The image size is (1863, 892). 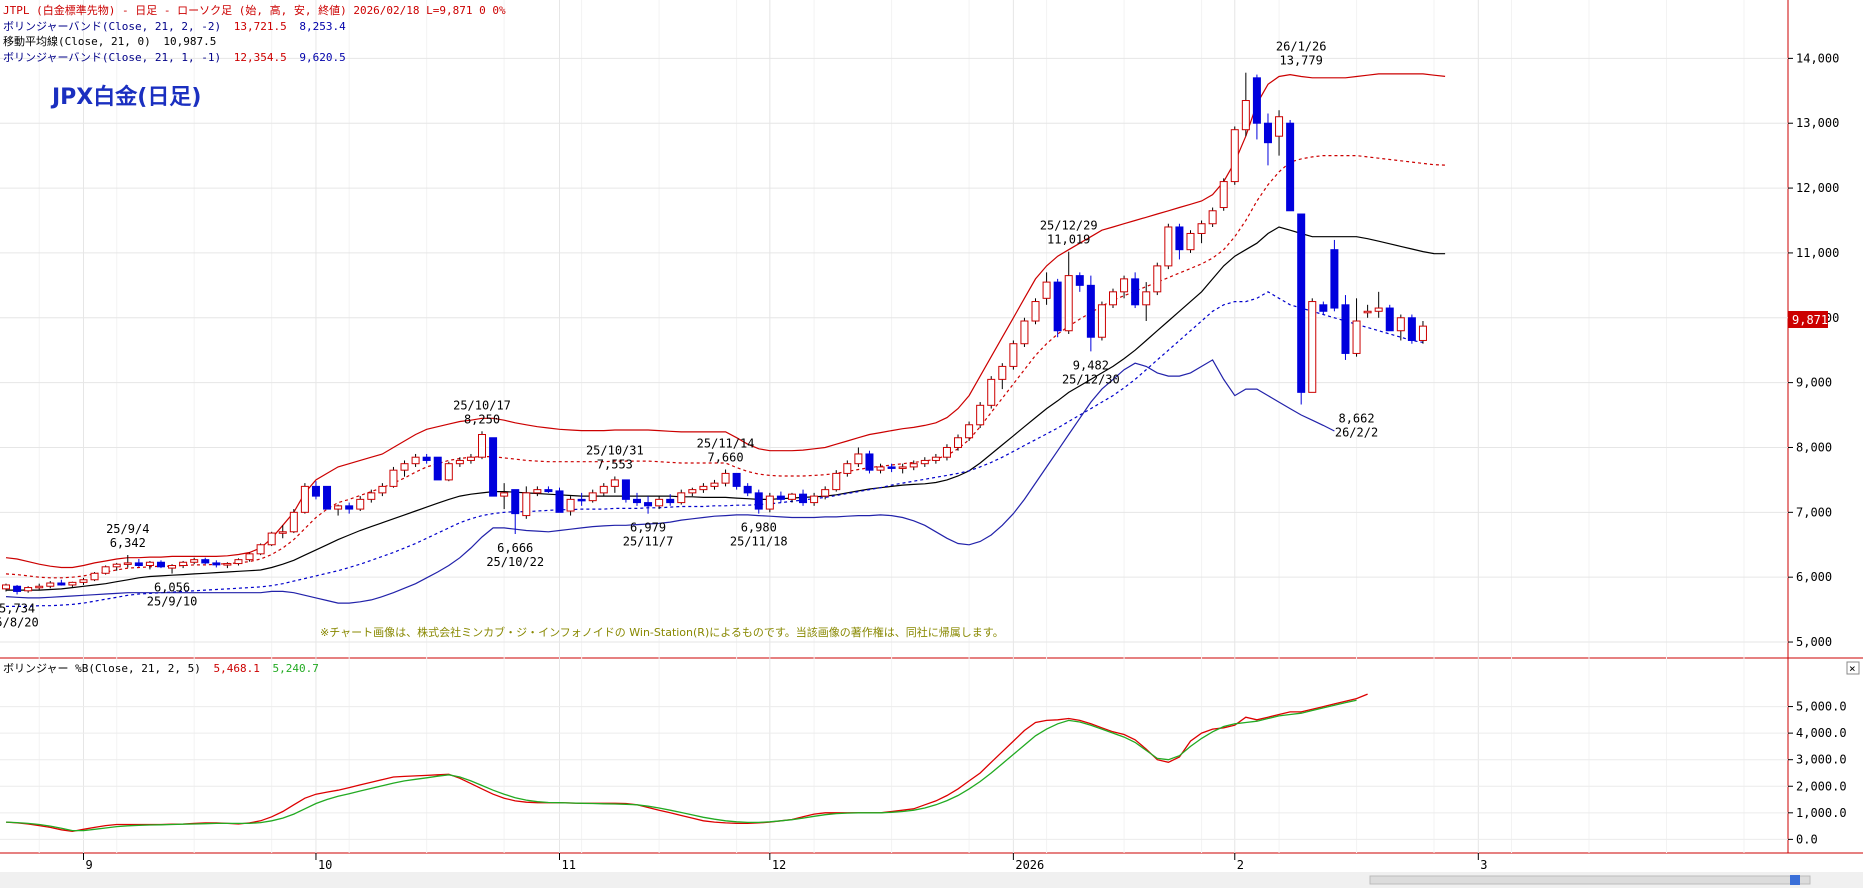 I want to click on sub-close-button, so click(x=1853, y=668).